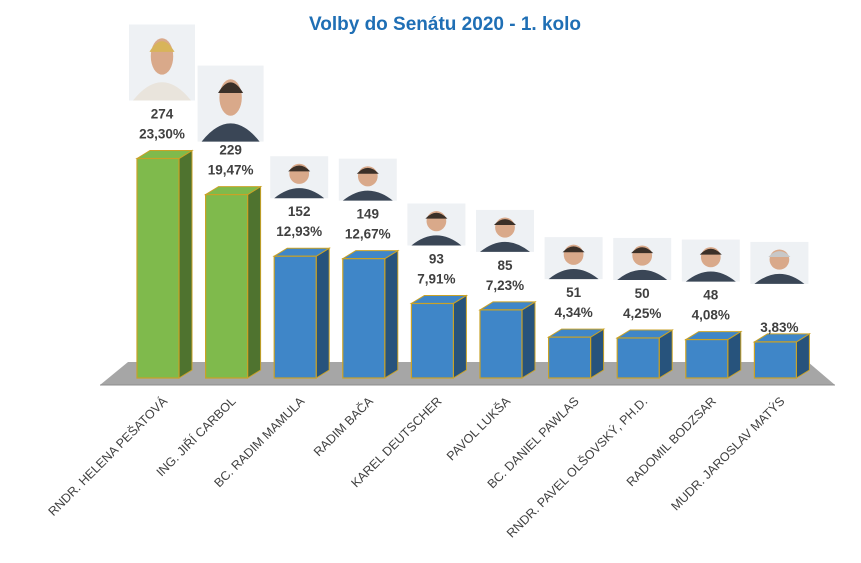 Image resolution: width=861 pixels, height=563 pixels. Describe the element at coordinates (642, 313) in the screenshot. I see `percent-label: 4,25%` at that location.